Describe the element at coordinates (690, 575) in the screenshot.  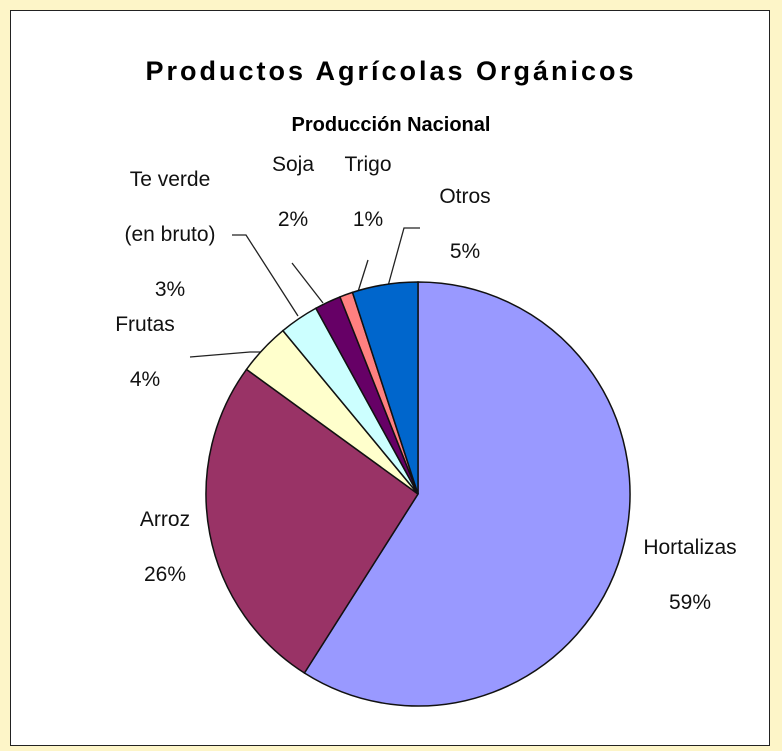
I see `data-label: Hortalizas 59%` at that location.